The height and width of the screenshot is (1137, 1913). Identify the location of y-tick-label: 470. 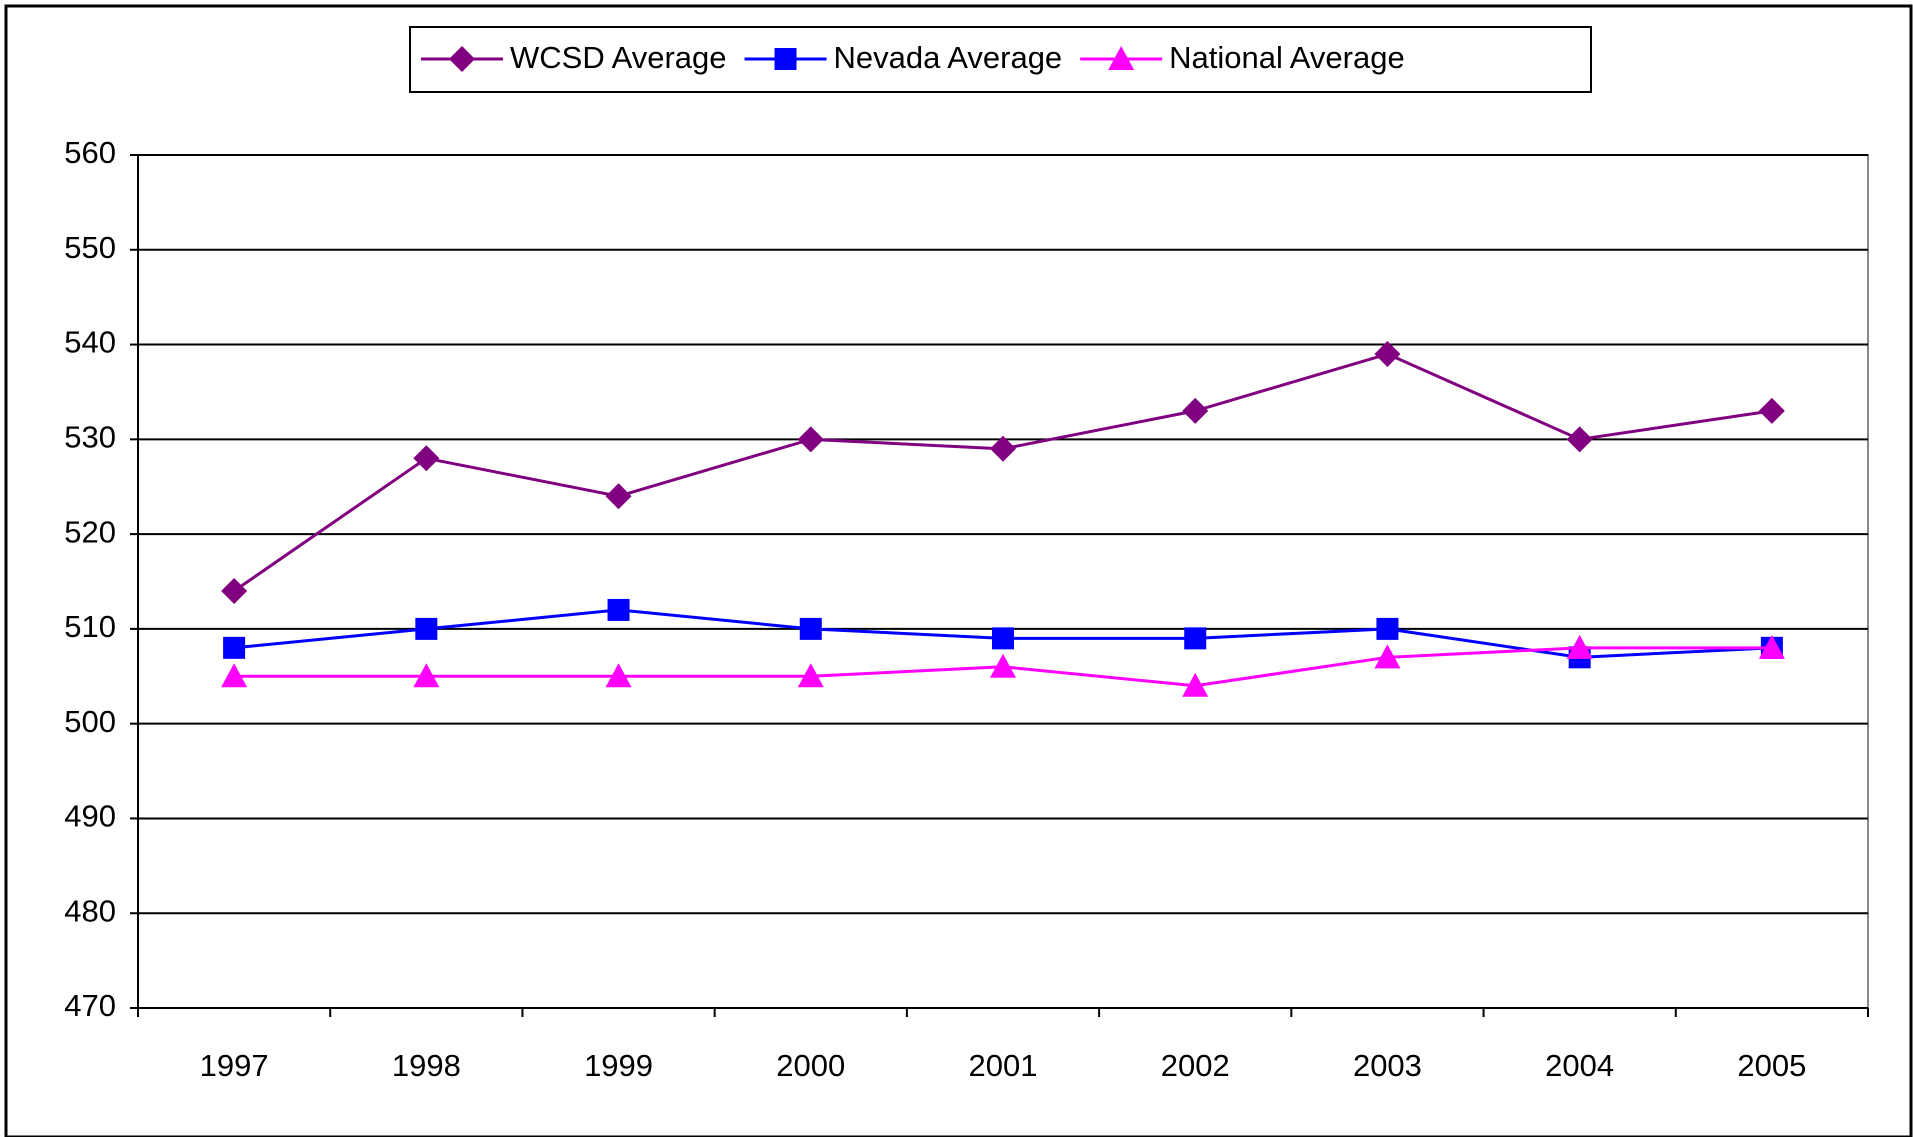
(90, 1005).